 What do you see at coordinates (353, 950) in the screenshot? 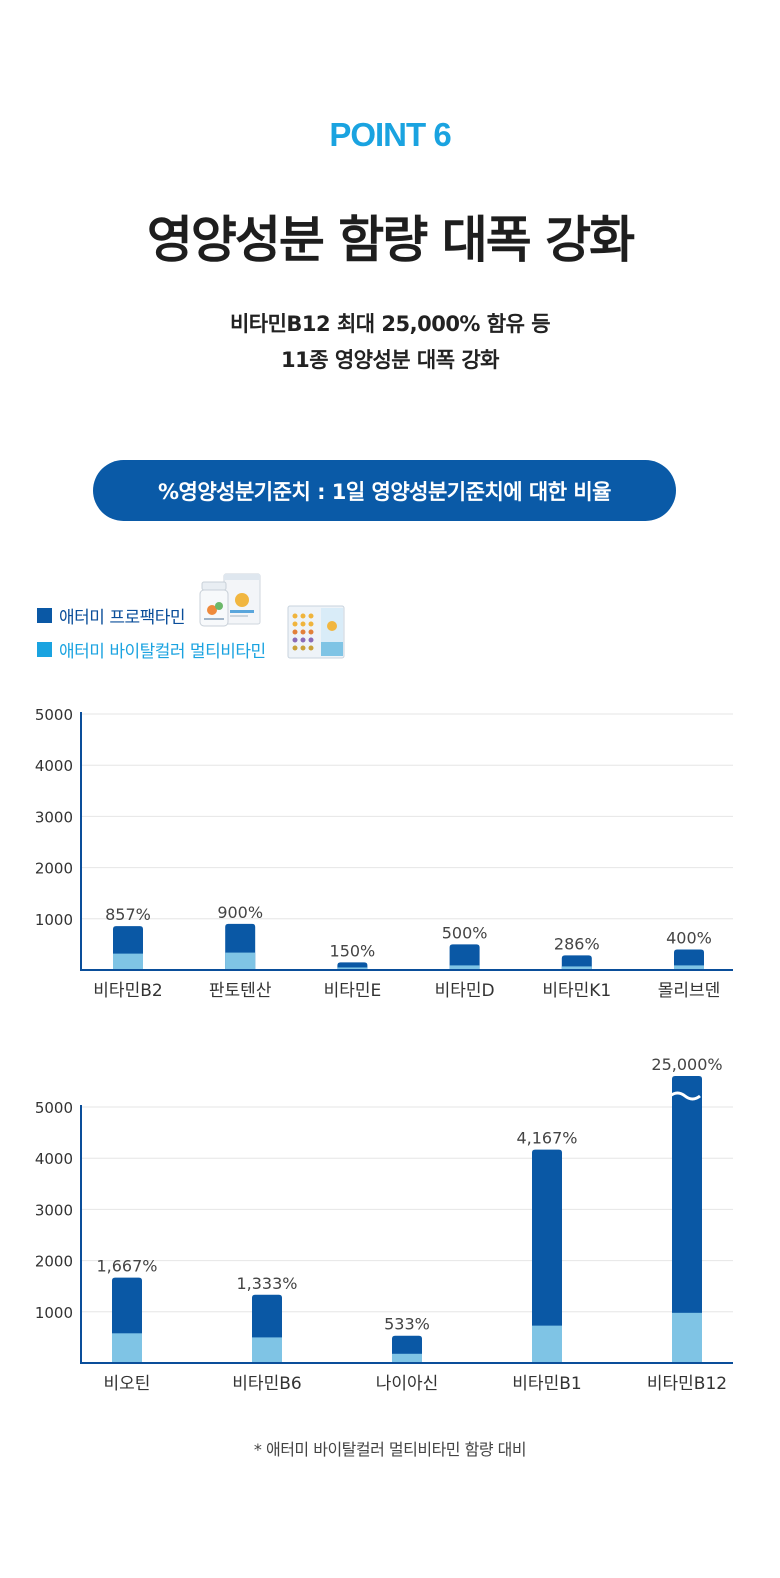
I see `data-label: 150%` at bounding box center [353, 950].